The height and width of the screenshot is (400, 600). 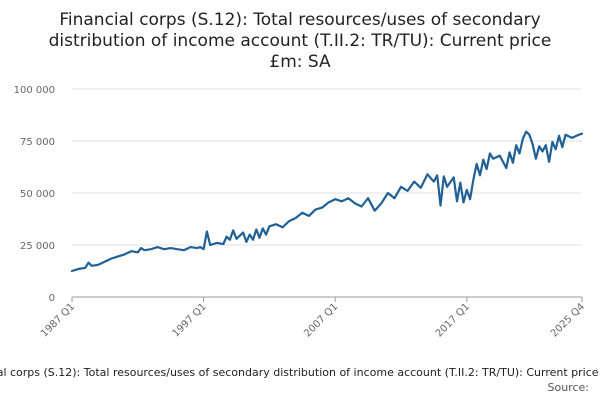 I want to click on y-tick-label: 75 000, so click(x=37, y=142).